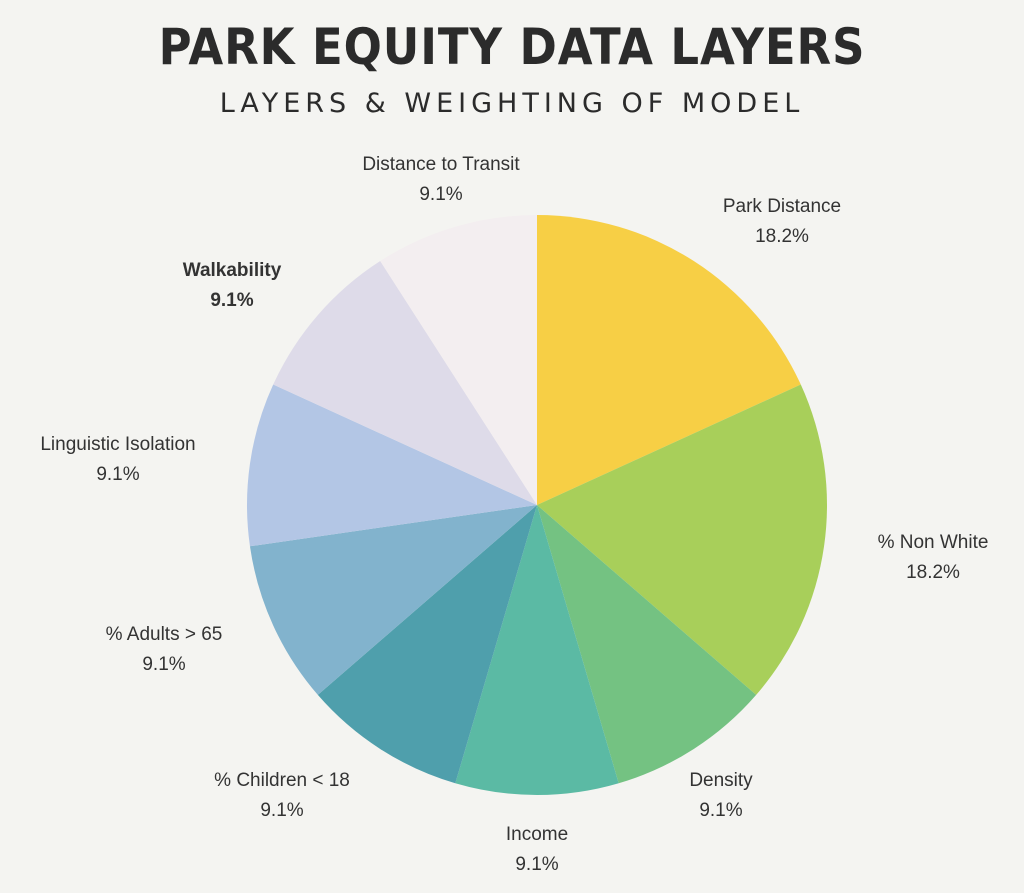 The height and width of the screenshot is (893, 1024). What do you see at coordinates (232, 270) in the screenshot?
I see `label-text: Walkability` at bounding box center [232, 270].